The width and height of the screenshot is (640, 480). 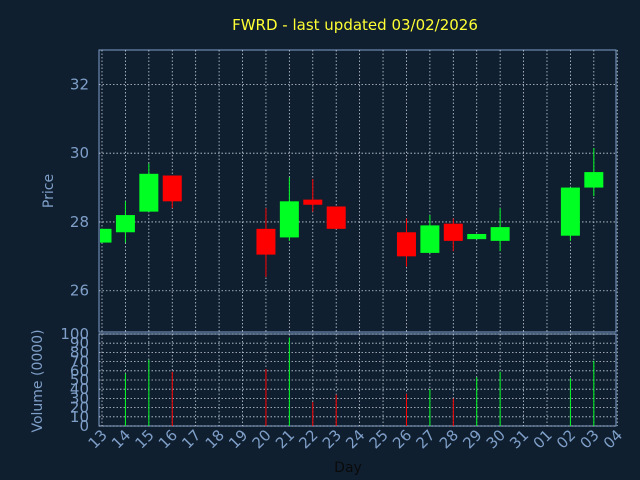 I want to click on x-tick-label: 14, so click(x=121, y=439).